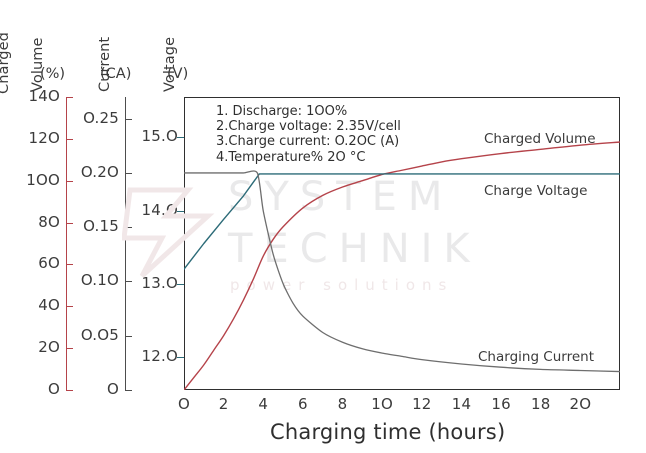 The height and width of the screenshot is (453, 646). What do you see at coordinates (49, 347) in the screenshot?
I see `ytick-label-charged-volume: 2O` at bounding box center [49, 347].